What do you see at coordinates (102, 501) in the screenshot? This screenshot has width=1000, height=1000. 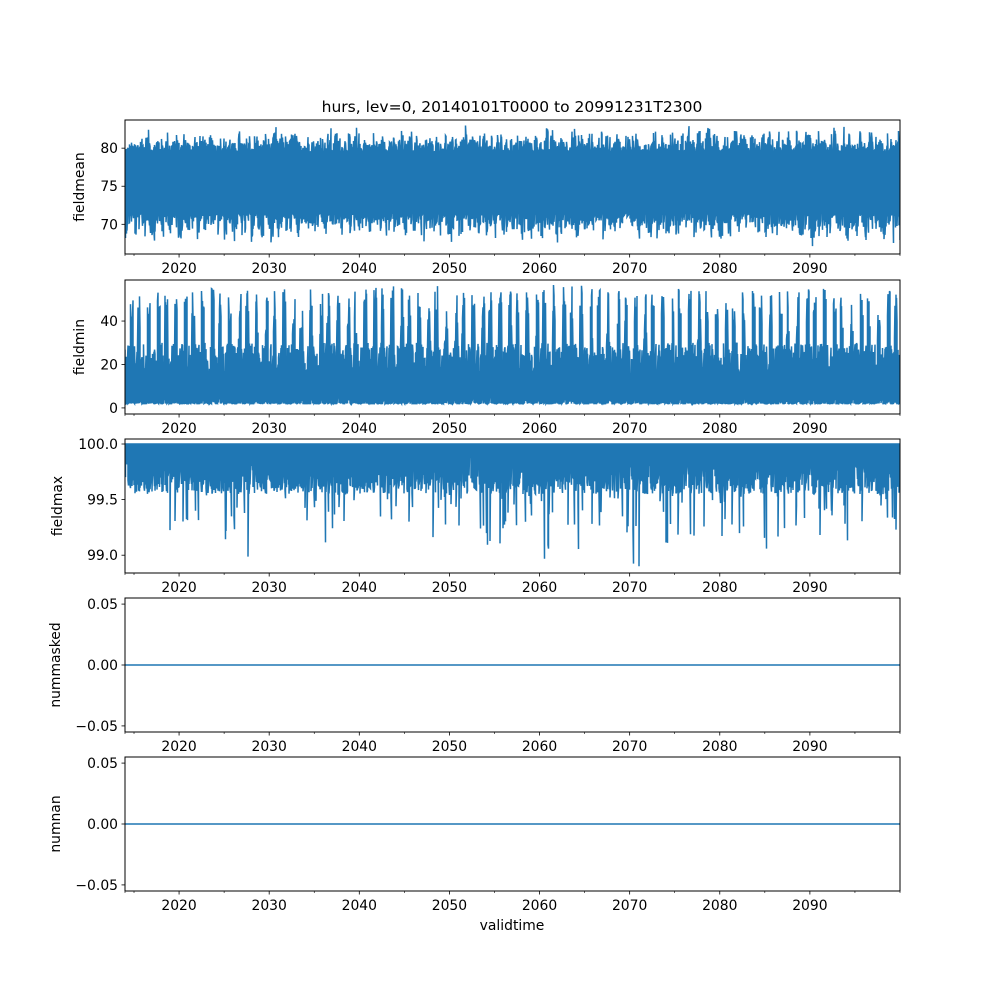 I see `y-tick-label: 99.5` at bounding box center [102, 501].